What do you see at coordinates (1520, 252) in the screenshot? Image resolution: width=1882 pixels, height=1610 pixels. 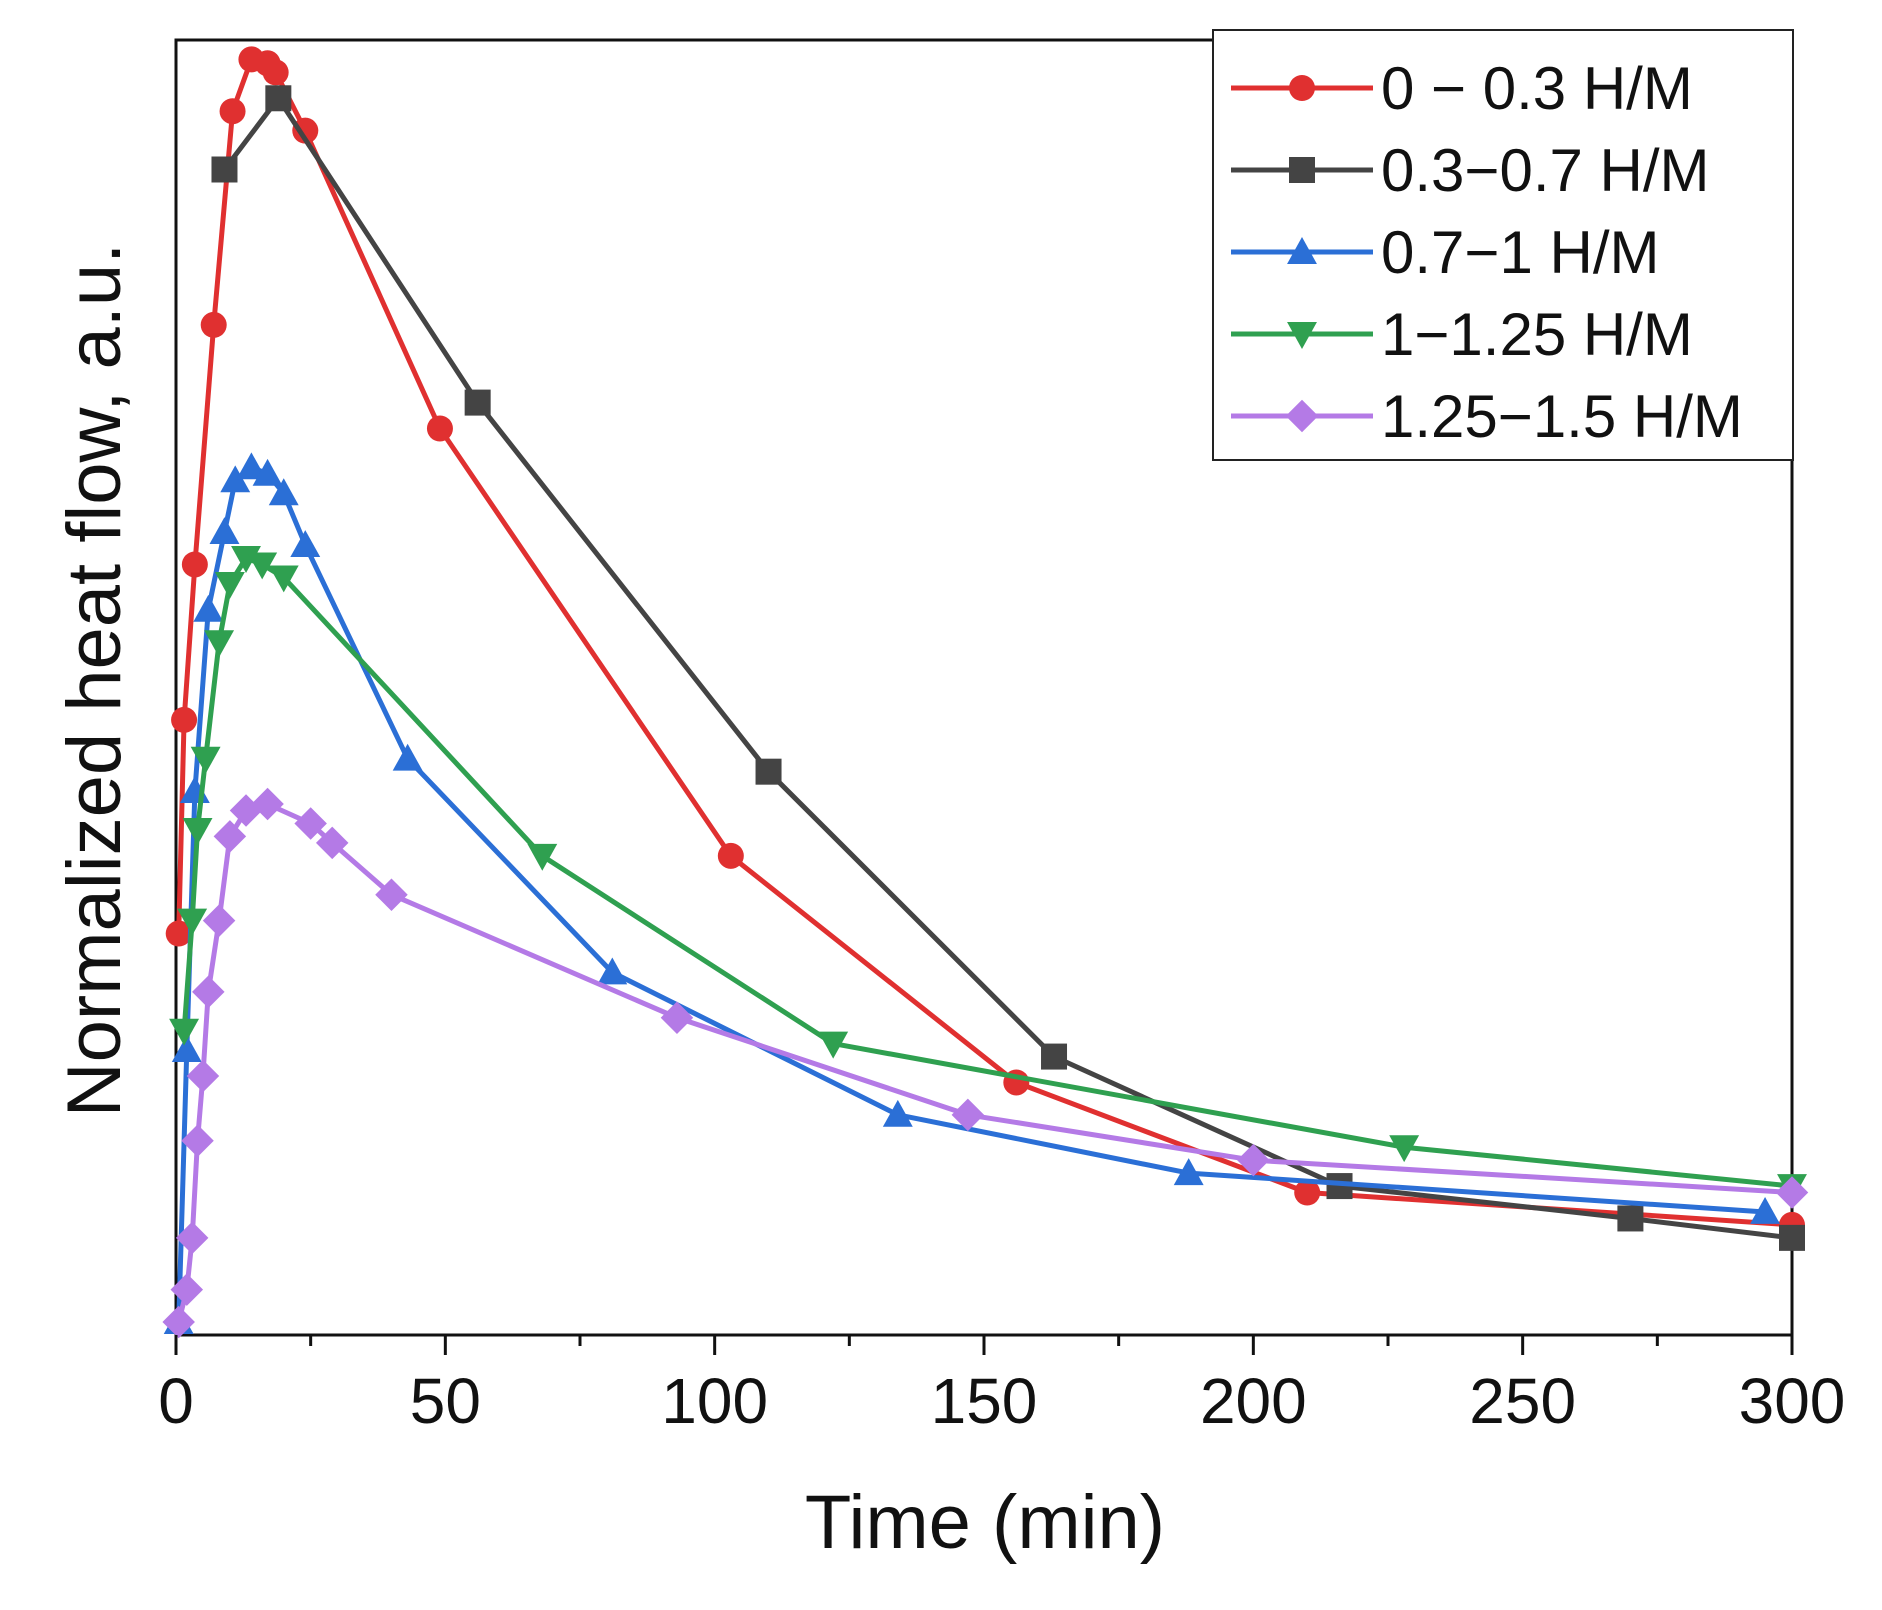 I see `legend-label: 0.7−1 H/M` at bounding box center [1520, 252].